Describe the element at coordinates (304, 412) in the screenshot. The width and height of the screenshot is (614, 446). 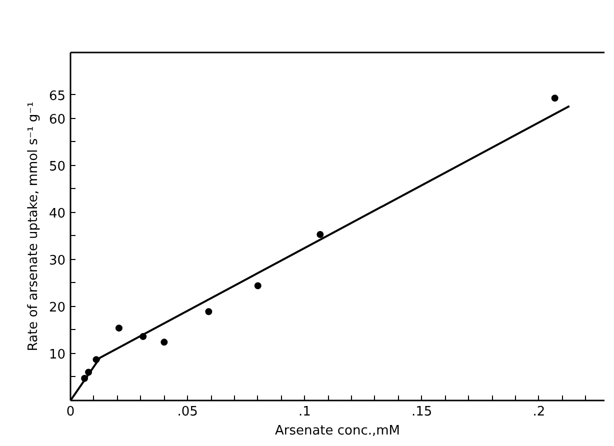
I see `x-tick-label: .1` at that location.